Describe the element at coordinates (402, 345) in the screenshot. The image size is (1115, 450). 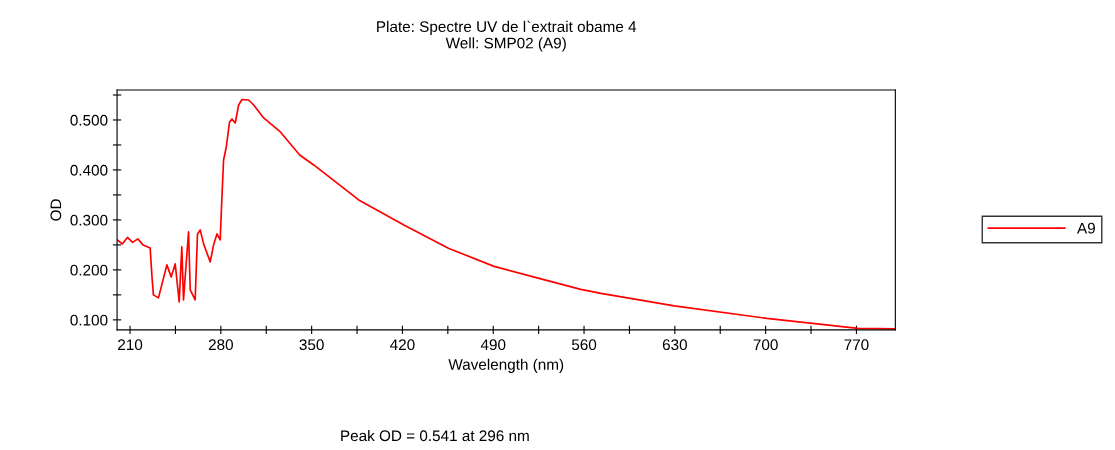
I see `x-tick-label: 420` at that location.